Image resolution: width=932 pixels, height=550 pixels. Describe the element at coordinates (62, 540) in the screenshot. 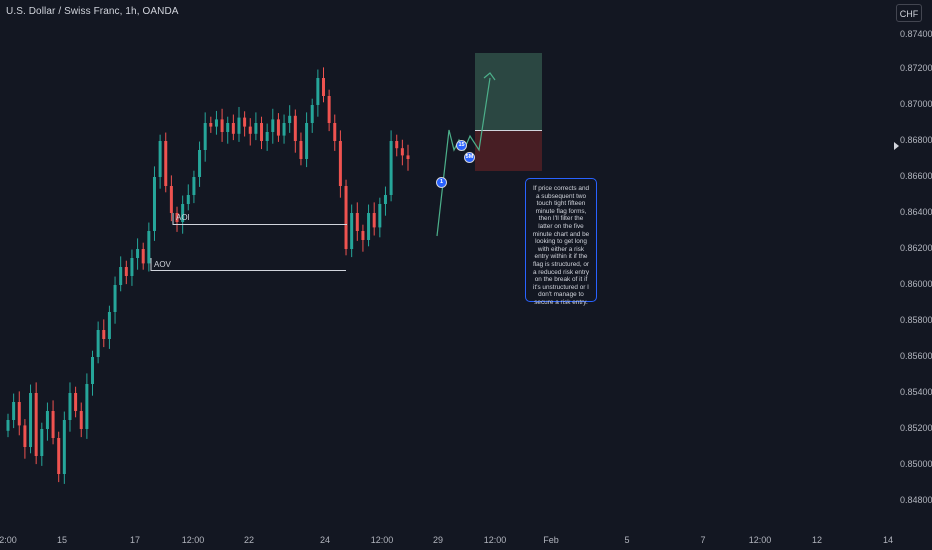

I see `time-label: 15` at that location.